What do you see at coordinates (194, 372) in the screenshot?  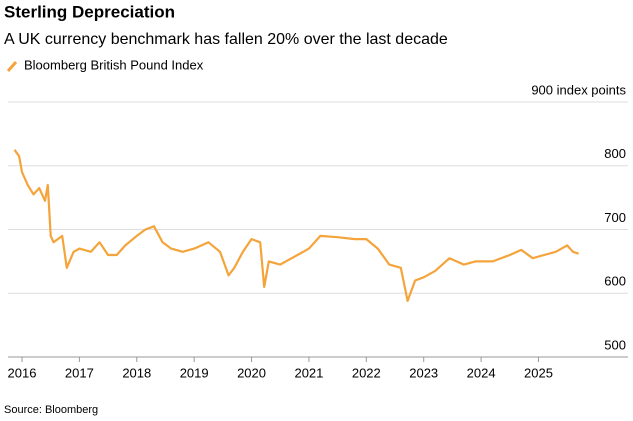 I see `x-tick-label: 2019` at bounding box center [194, 372].